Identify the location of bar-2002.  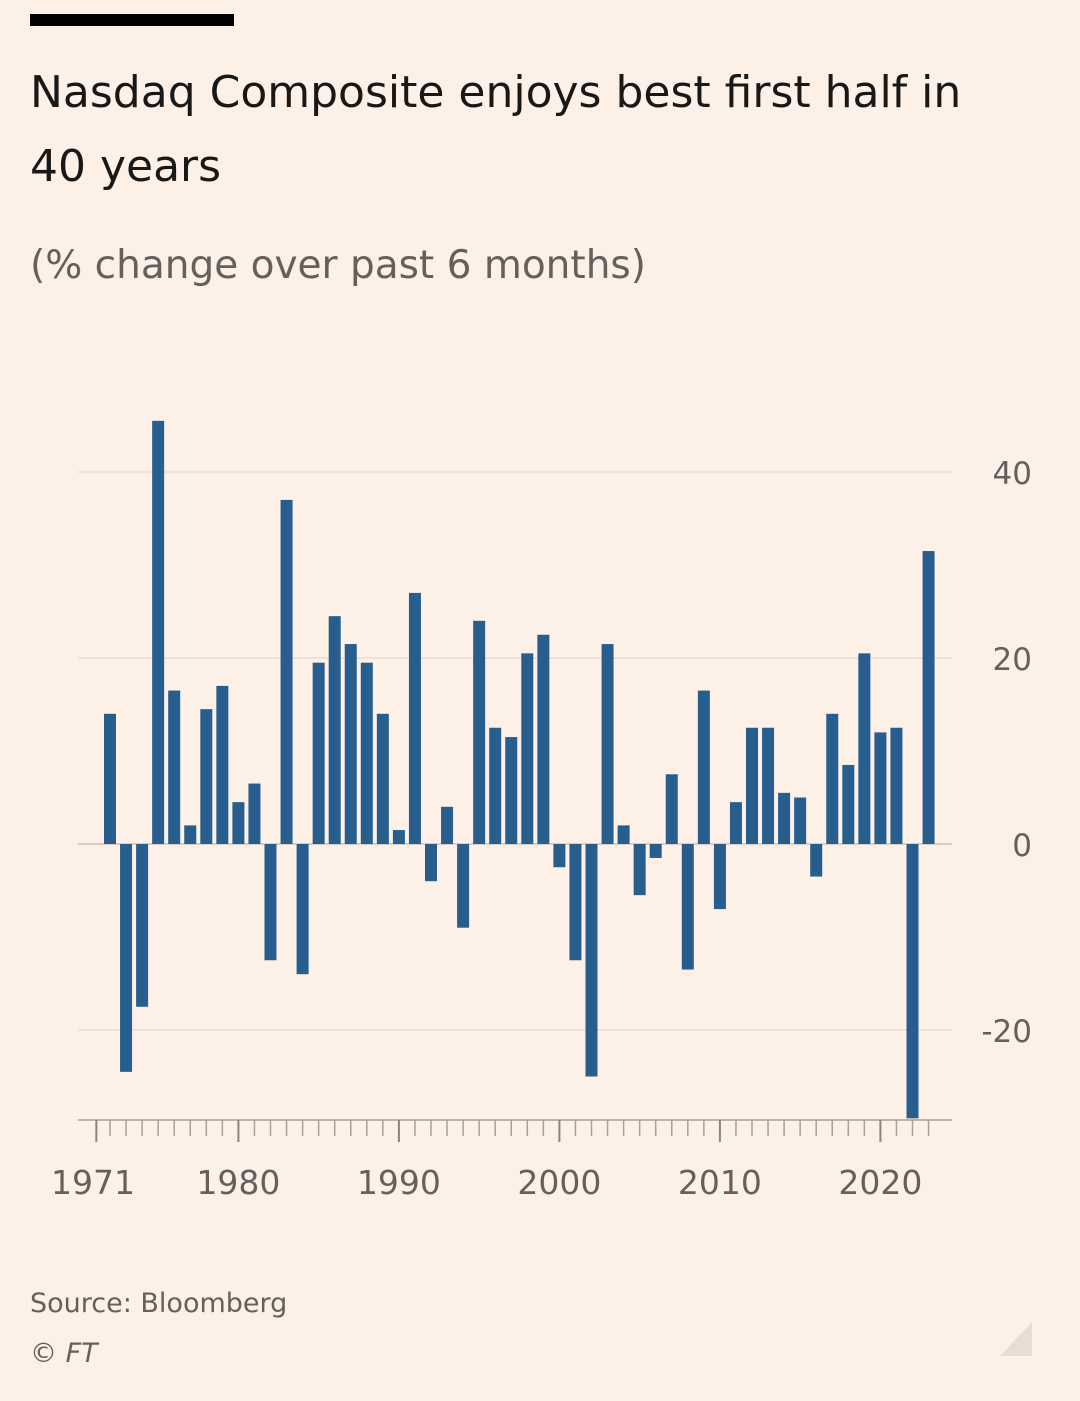
(591, 960).